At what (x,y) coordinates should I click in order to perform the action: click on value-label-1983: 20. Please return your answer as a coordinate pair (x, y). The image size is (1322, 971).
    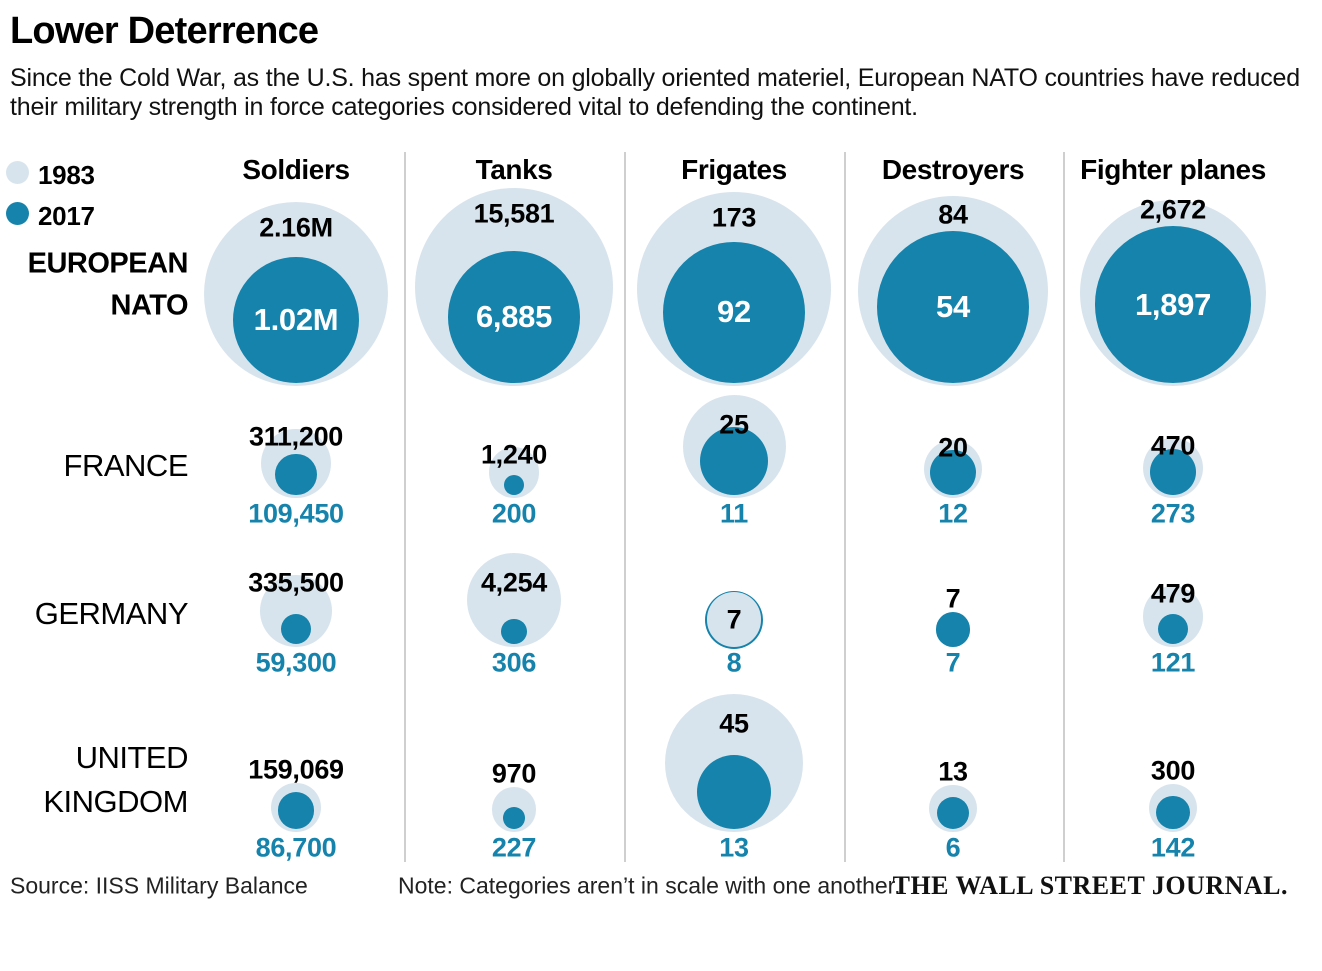
    Looking at the image, I should click on (953, 447).